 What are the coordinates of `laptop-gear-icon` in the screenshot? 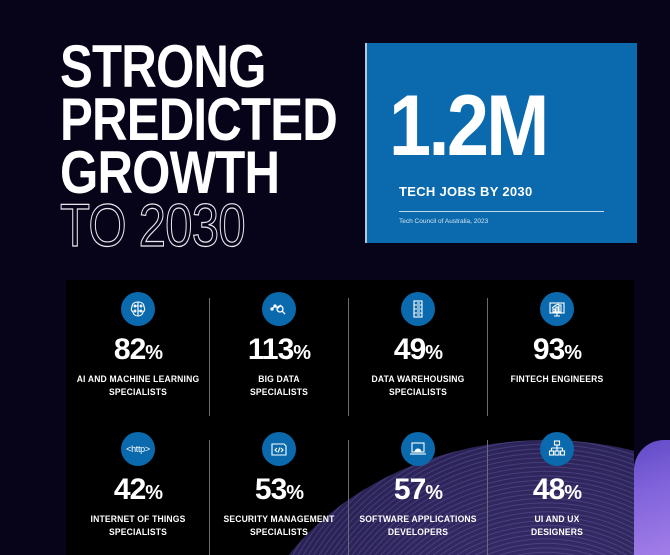 It's located at (418, 449).